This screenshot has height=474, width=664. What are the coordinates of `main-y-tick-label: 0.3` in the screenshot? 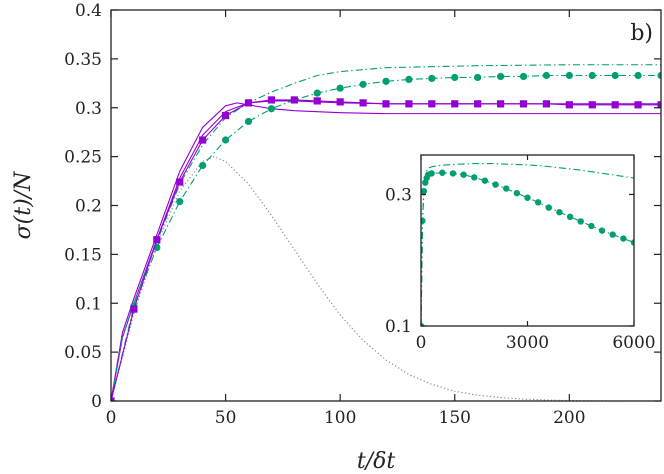 It's located at (88, 109).